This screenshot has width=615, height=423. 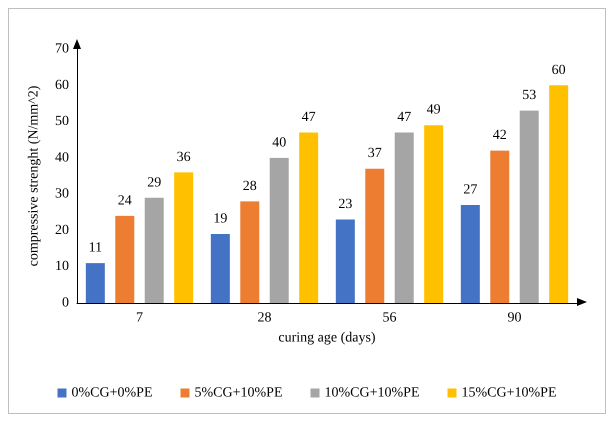 What do you see at coordinates (62, 194) in the screenshot?
I see `y-tick-label: 30` at bounding box center [62, 194].